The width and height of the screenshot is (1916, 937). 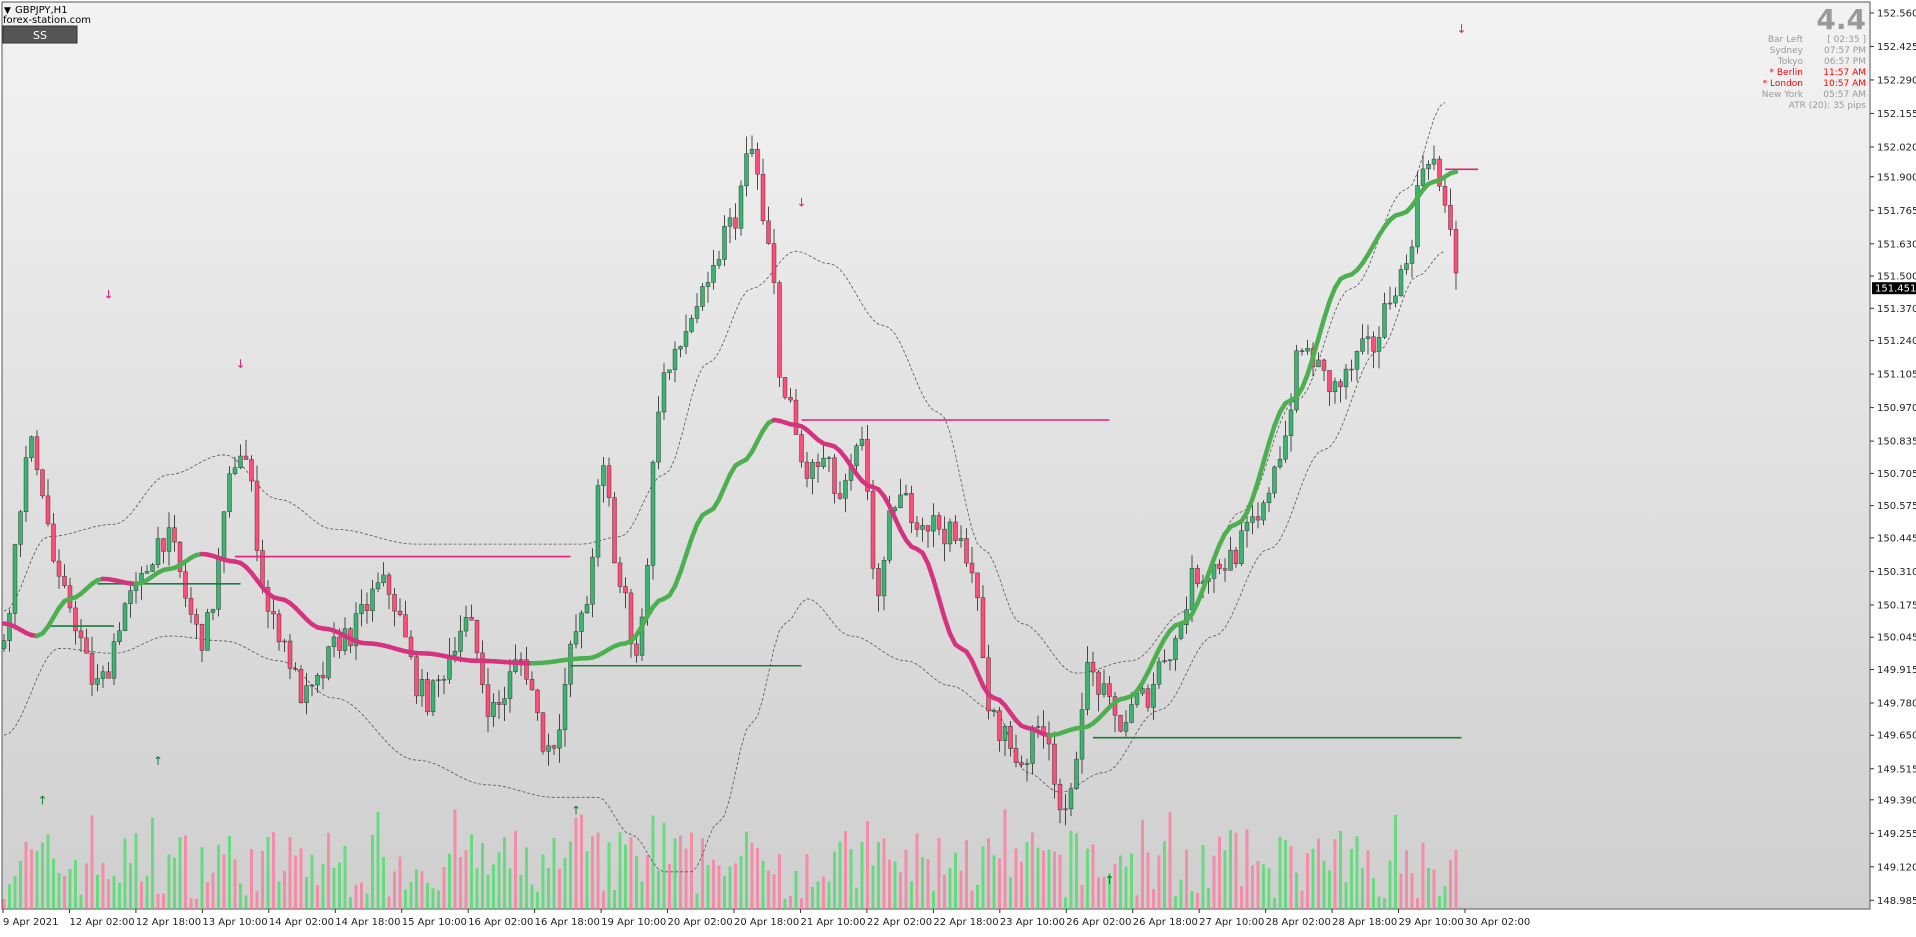 What do you see at coordinates (40, 34) in the screenshot?
I see `ss-button: SS` at bounding box center [40, 34].